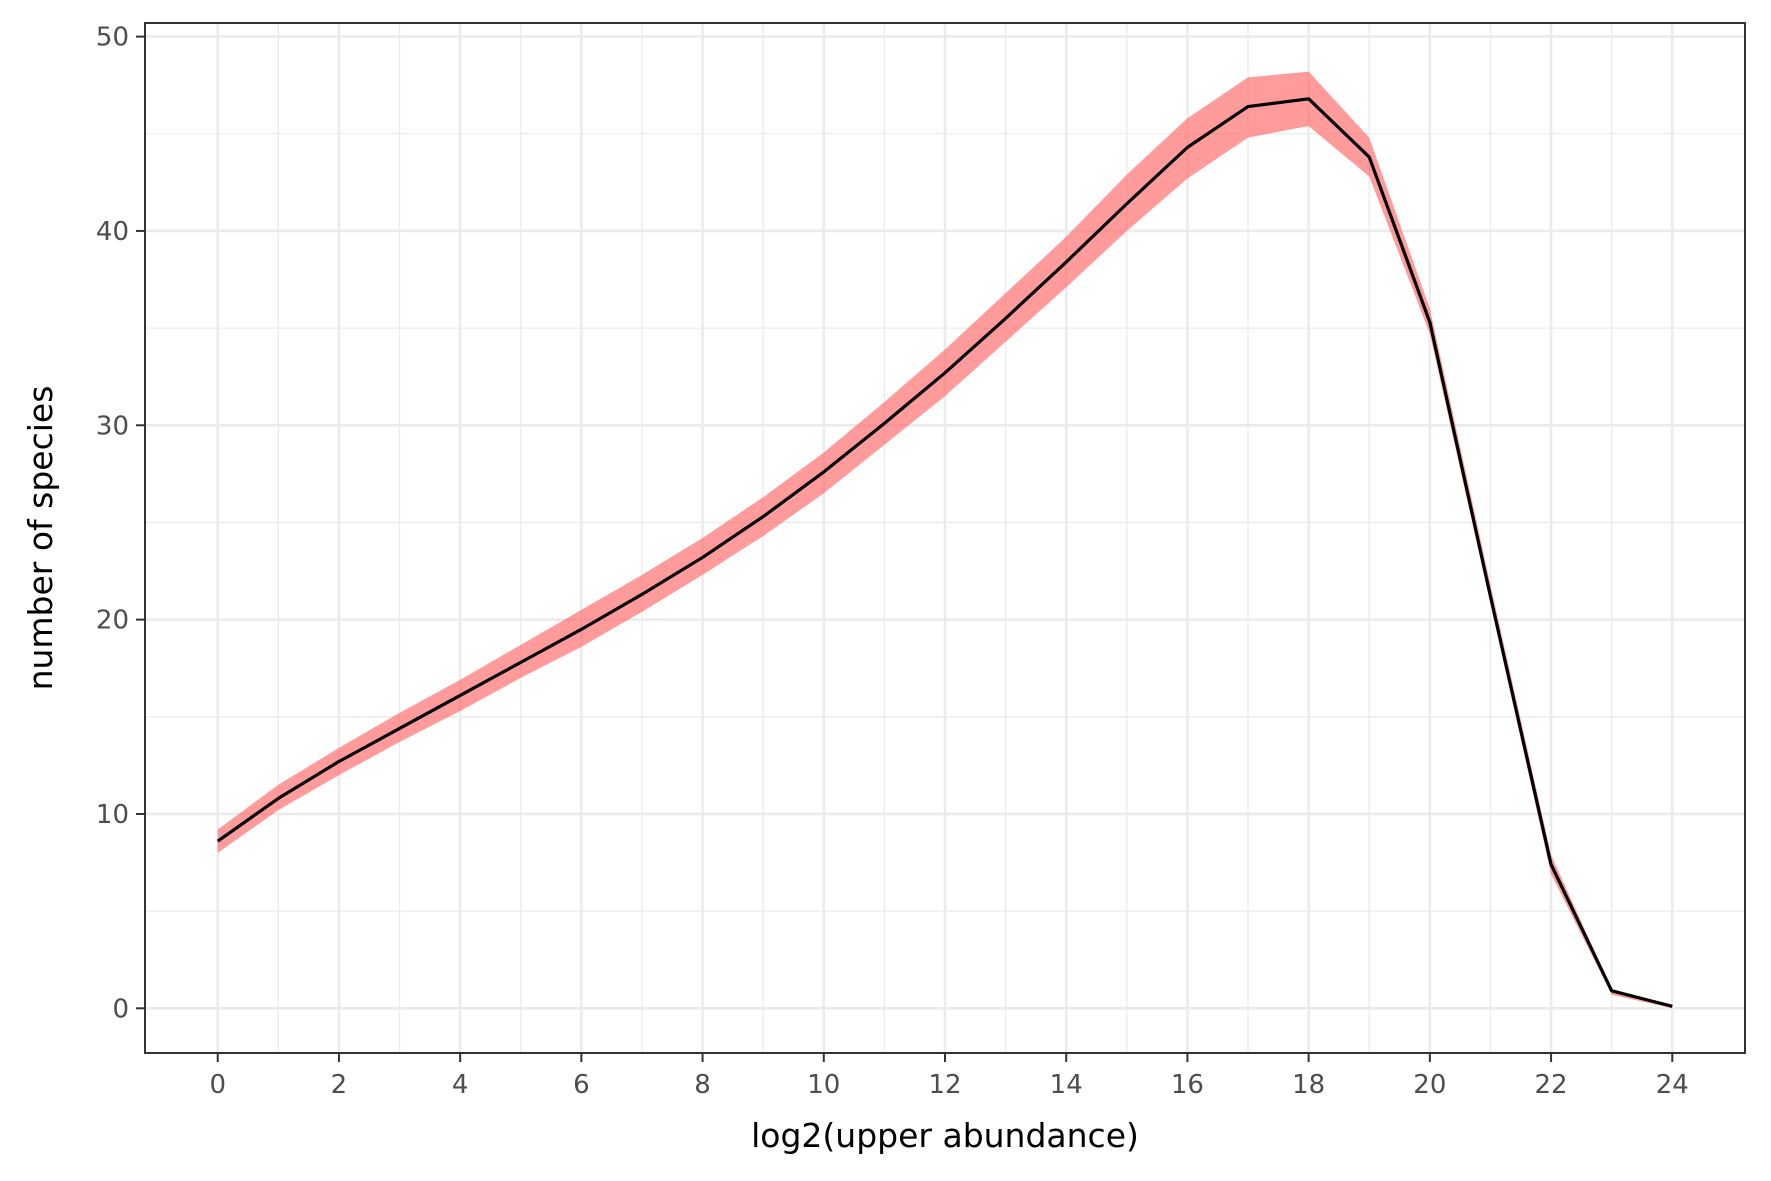 Image resolution: width=1771 pixels, height=1181 pixels. I want to click on y-tick-label: 10, so click(112, 815).